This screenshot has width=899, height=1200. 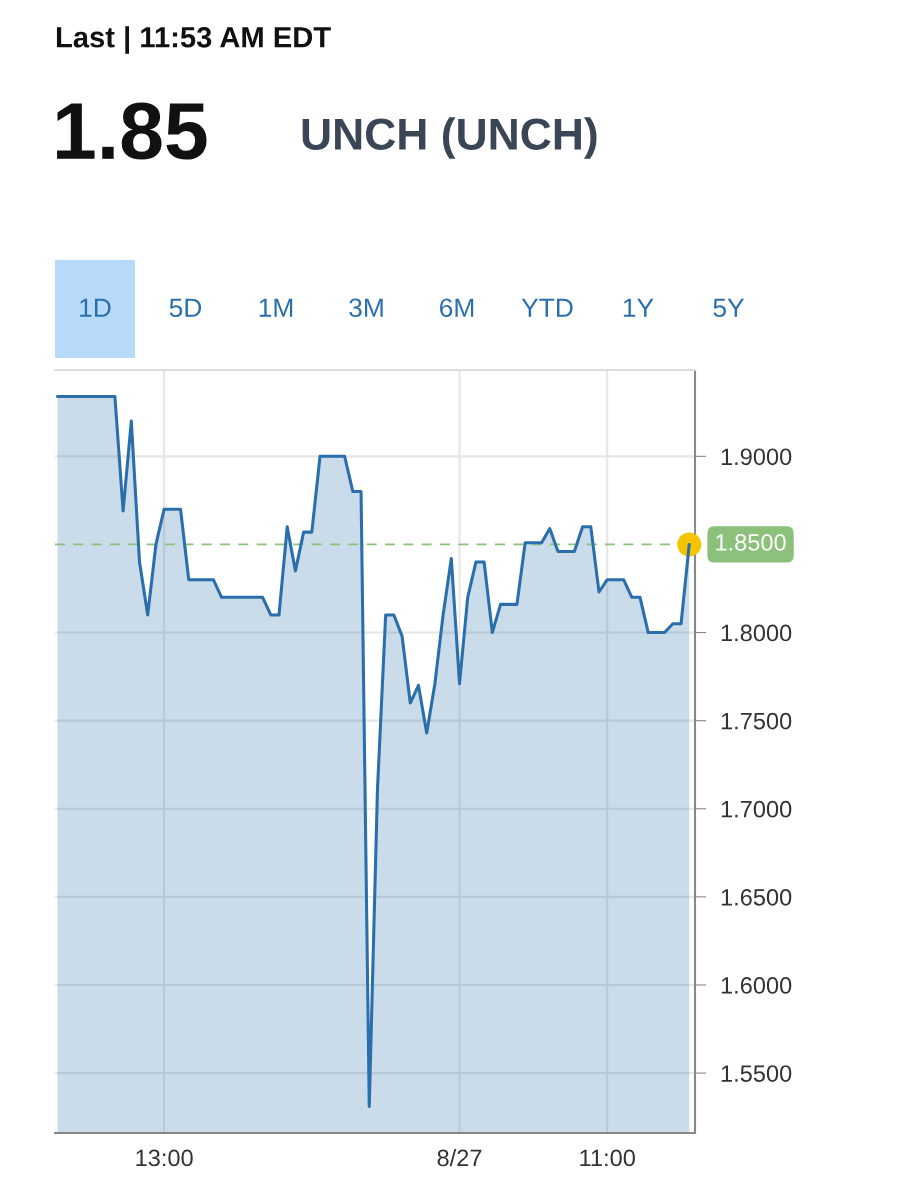 What do you see at coordinates (449, 138) in the screenshot?
I see `text: UNCH (UNCH)` at bounding box center [449, 138].